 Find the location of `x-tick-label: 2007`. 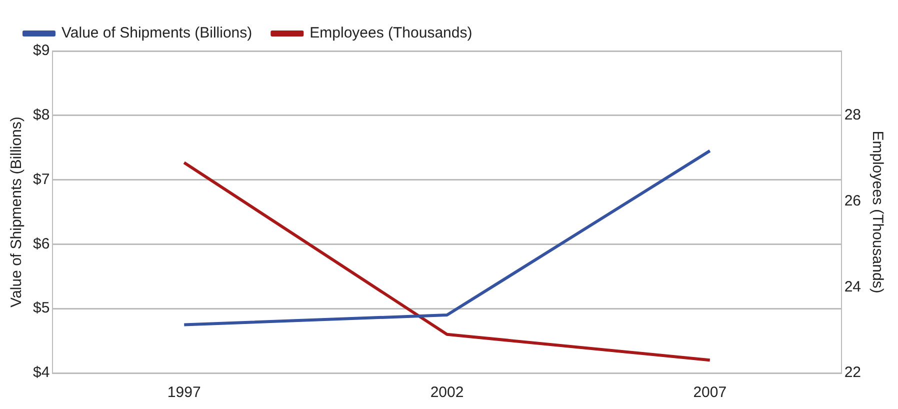

x-tick-label: 2007 is located at coordinates (710, 393).